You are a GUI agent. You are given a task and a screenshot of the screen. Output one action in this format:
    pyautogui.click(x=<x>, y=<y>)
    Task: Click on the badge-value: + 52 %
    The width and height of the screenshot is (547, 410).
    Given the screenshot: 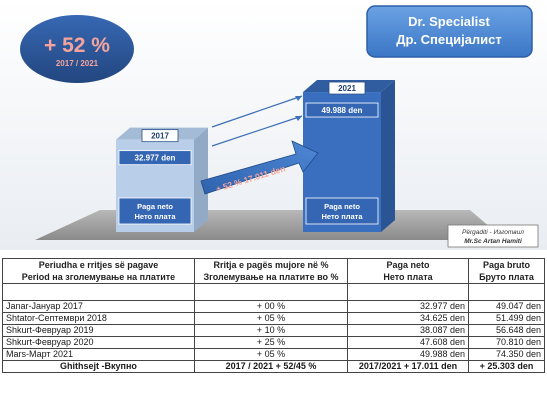 What is the action you would take?
    pyautogui.click(x=77, y=45)
    